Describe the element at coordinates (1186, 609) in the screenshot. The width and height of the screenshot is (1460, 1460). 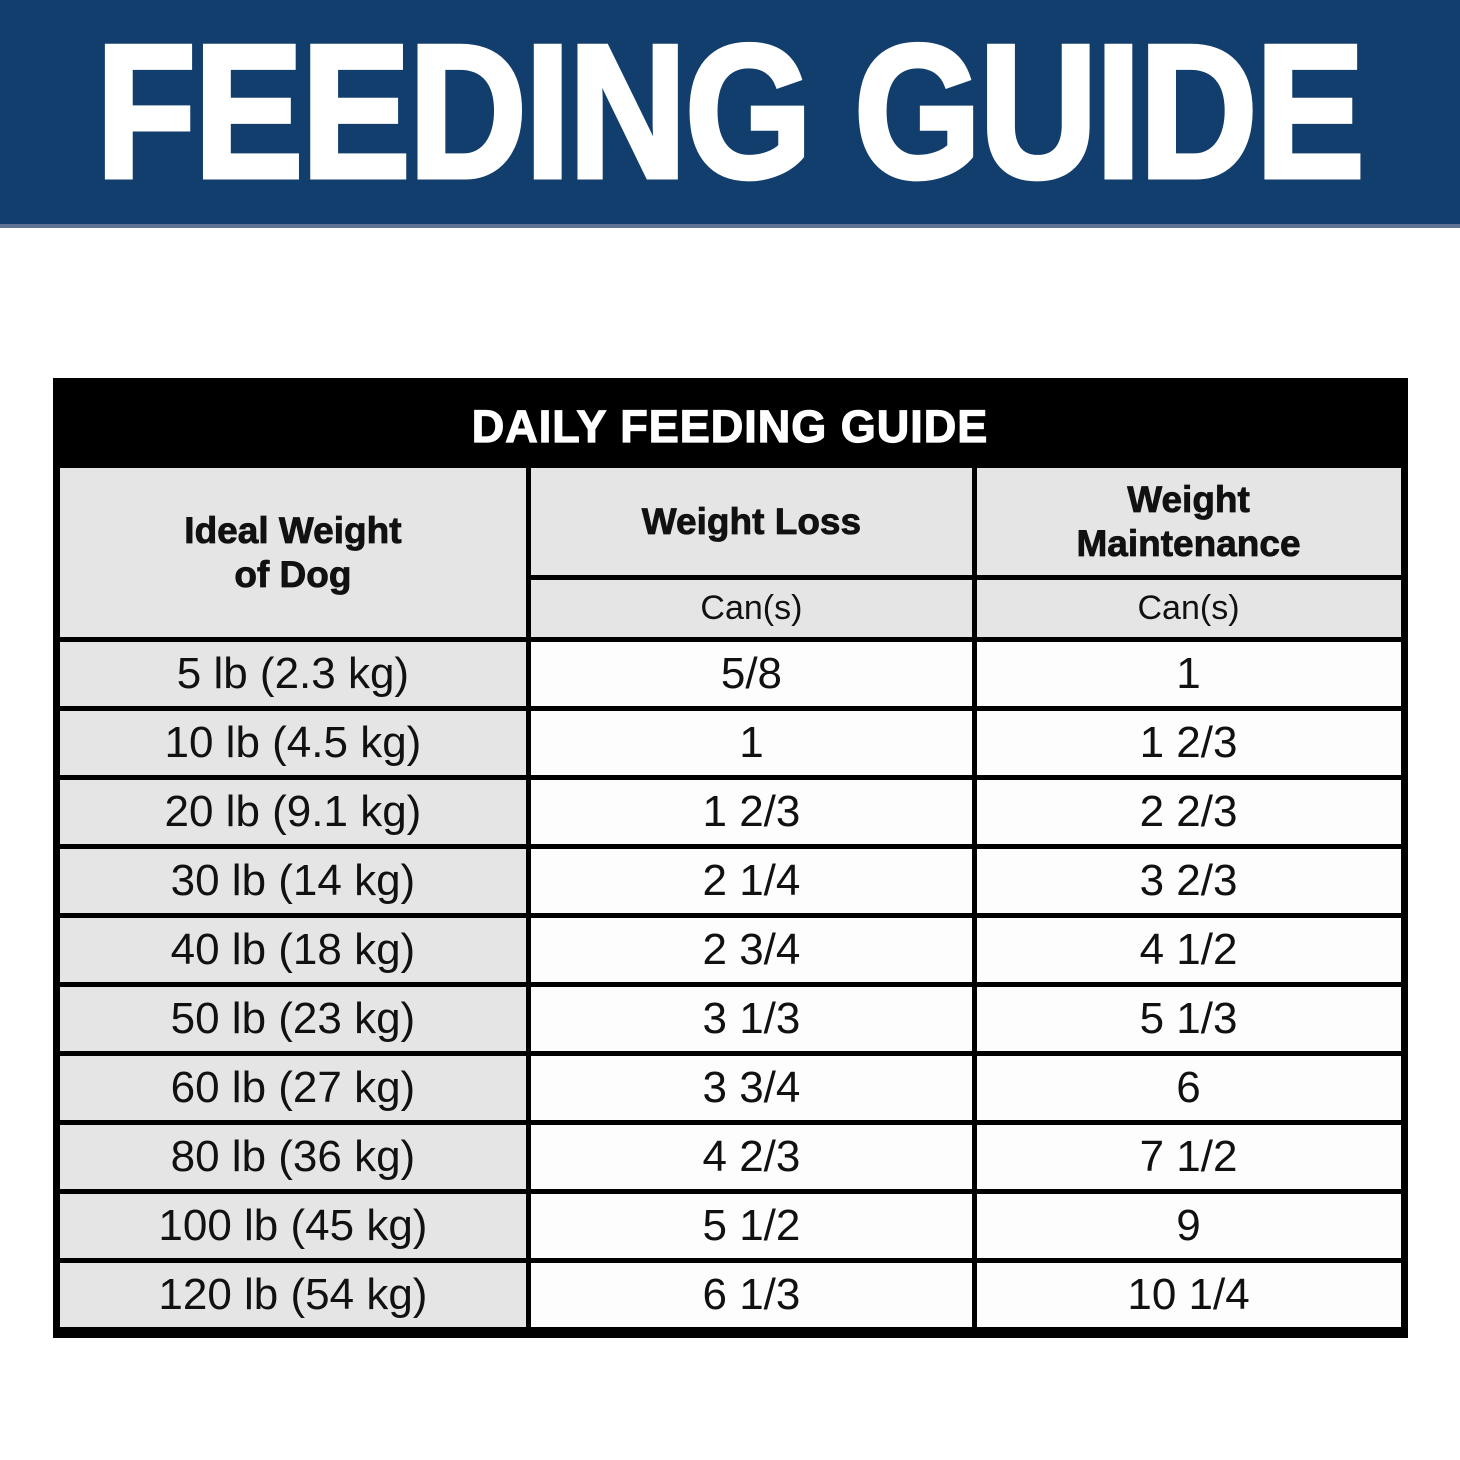
I see `subheader-weight-maintenance-cans: Can(s)` at that location.